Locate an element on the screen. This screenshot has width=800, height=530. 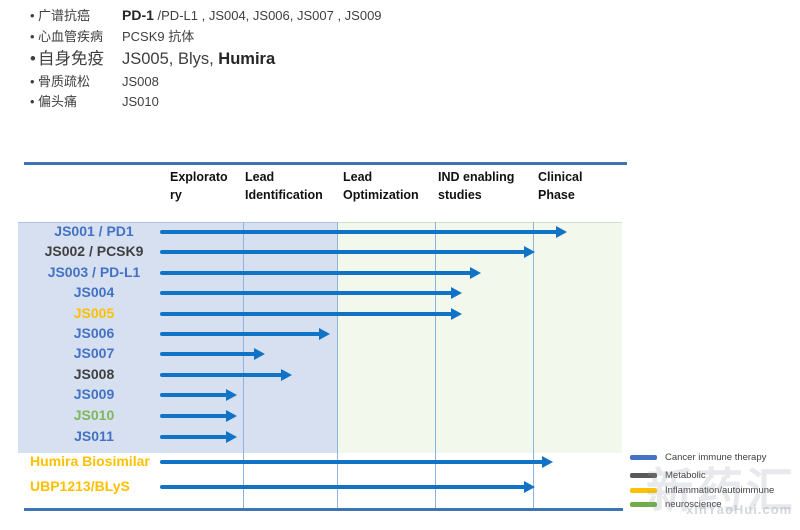
legend-label: Cancer immune therapy is located at coordinates (716, 457).